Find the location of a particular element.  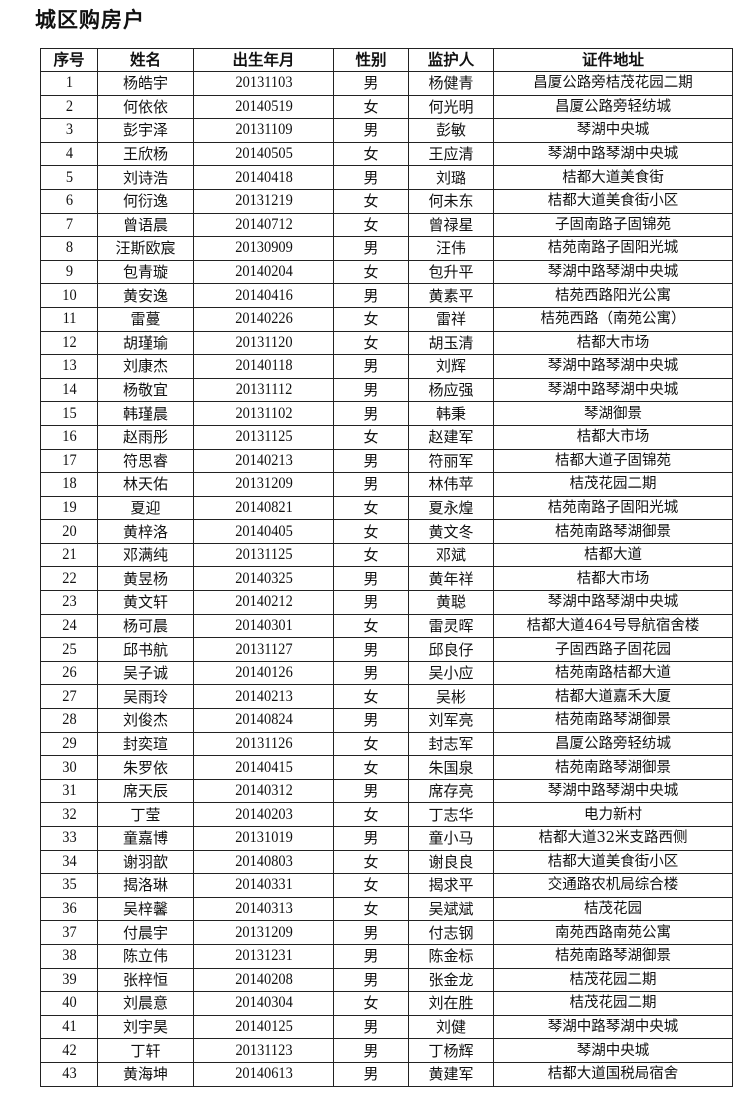

cell-address: 桔苑西路（南苑公寓） is located at coordinates (613, 319).